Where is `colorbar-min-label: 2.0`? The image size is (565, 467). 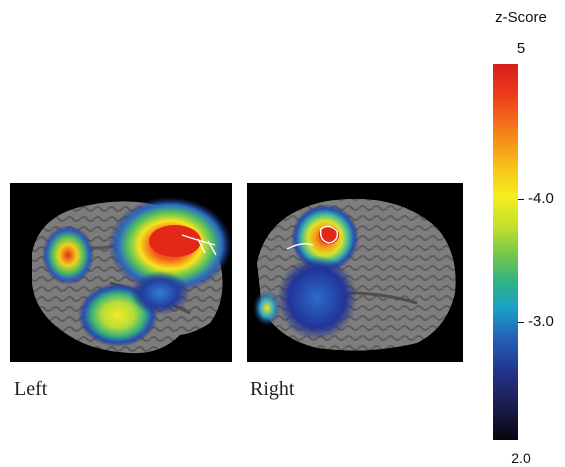 colorbar-min-label: 2.0 is located at coordinates (521, 458).